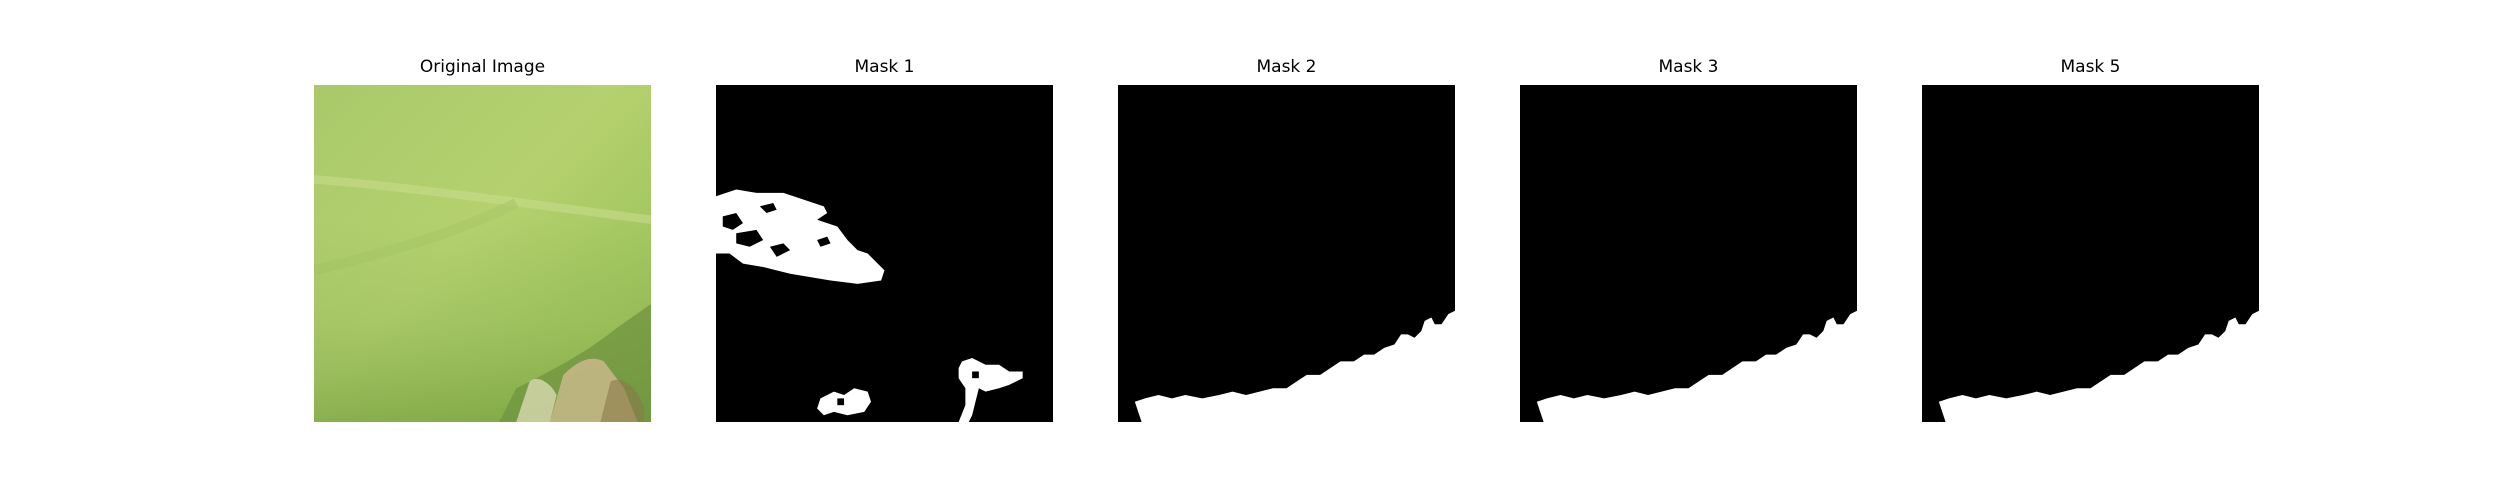 The height and width of the screenshot is (500, 2500). I want to click on panel-mask-2: Mask 2, so click(1286, 245).